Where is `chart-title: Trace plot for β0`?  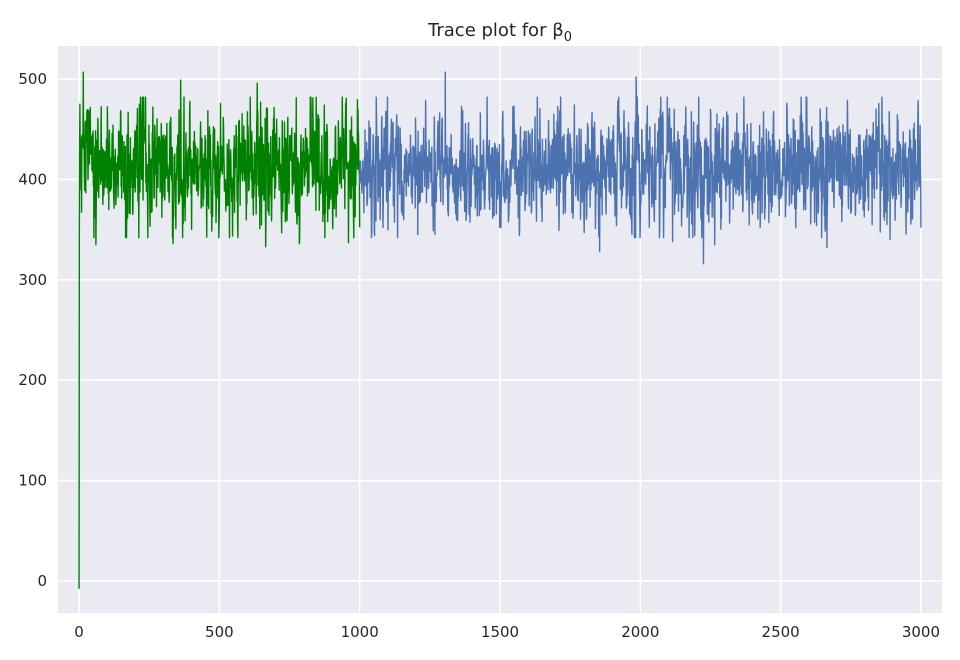 chart-title: Trace plot for β0 is located at coordinates (499, 32).